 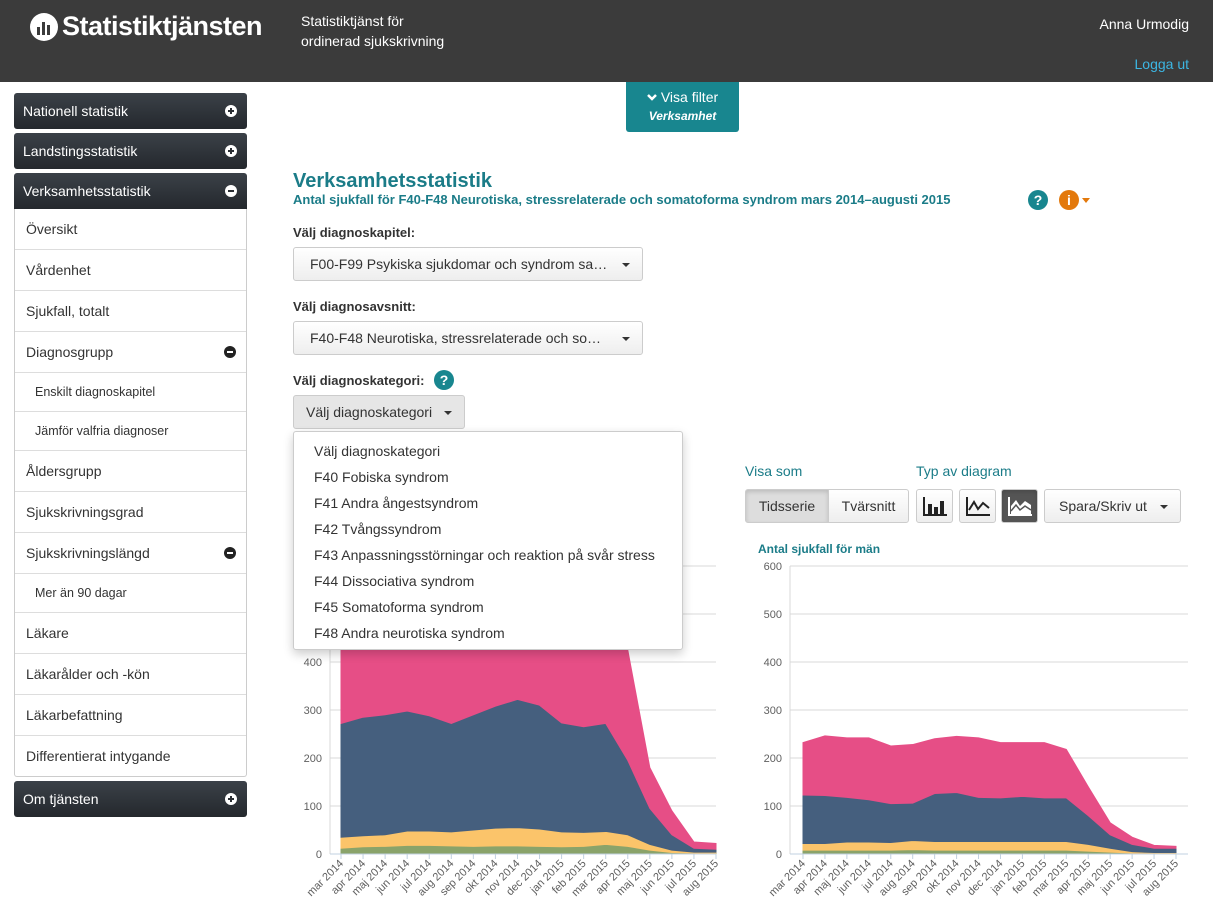 I want to click on nav-item: Mer än 90 dagar, so click(x=130, y=593).